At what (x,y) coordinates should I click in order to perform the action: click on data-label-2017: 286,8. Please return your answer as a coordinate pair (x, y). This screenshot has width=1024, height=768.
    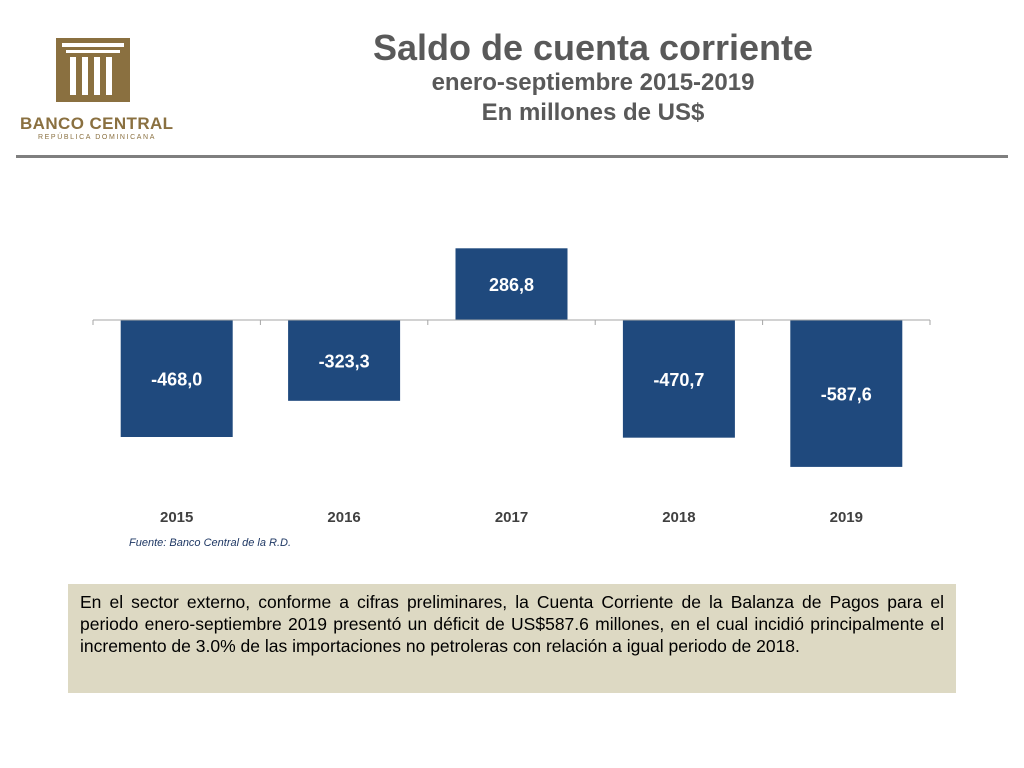
    Looking at the image, I should click on (511, 285).